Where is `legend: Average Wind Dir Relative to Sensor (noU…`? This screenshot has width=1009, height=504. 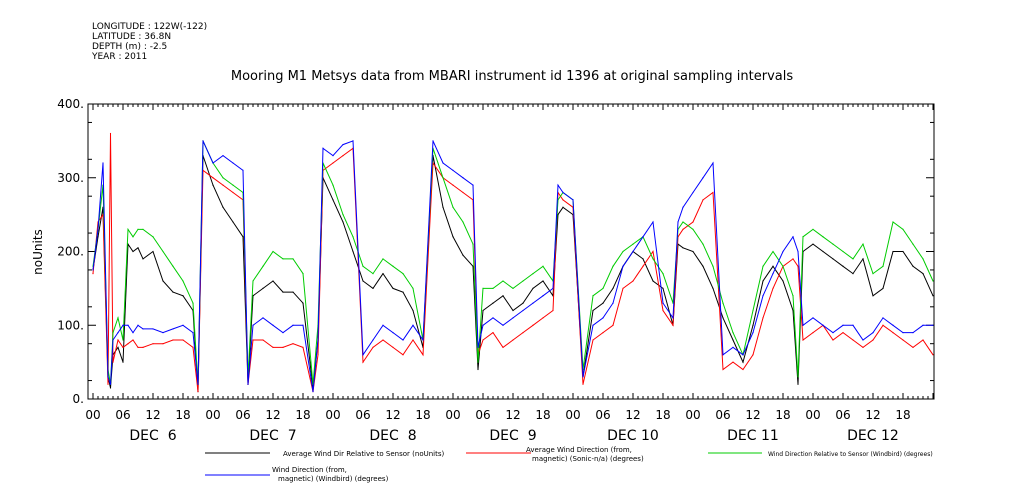 legend: Average Wind Dir Relative to Sensor (noU… is located at coordinates (569, 464).